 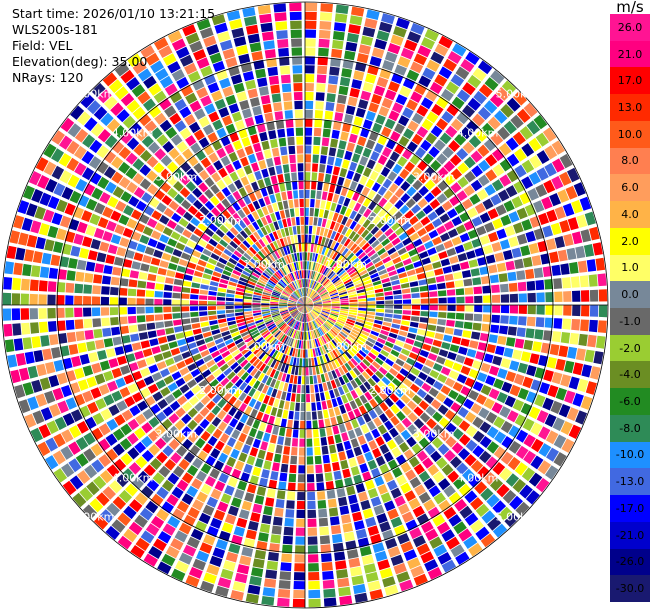 What do you see at coordinates (55, 29) in the screenshot?
I see `instrument-name: WLS200s-181` at bounding box center [55, 29].